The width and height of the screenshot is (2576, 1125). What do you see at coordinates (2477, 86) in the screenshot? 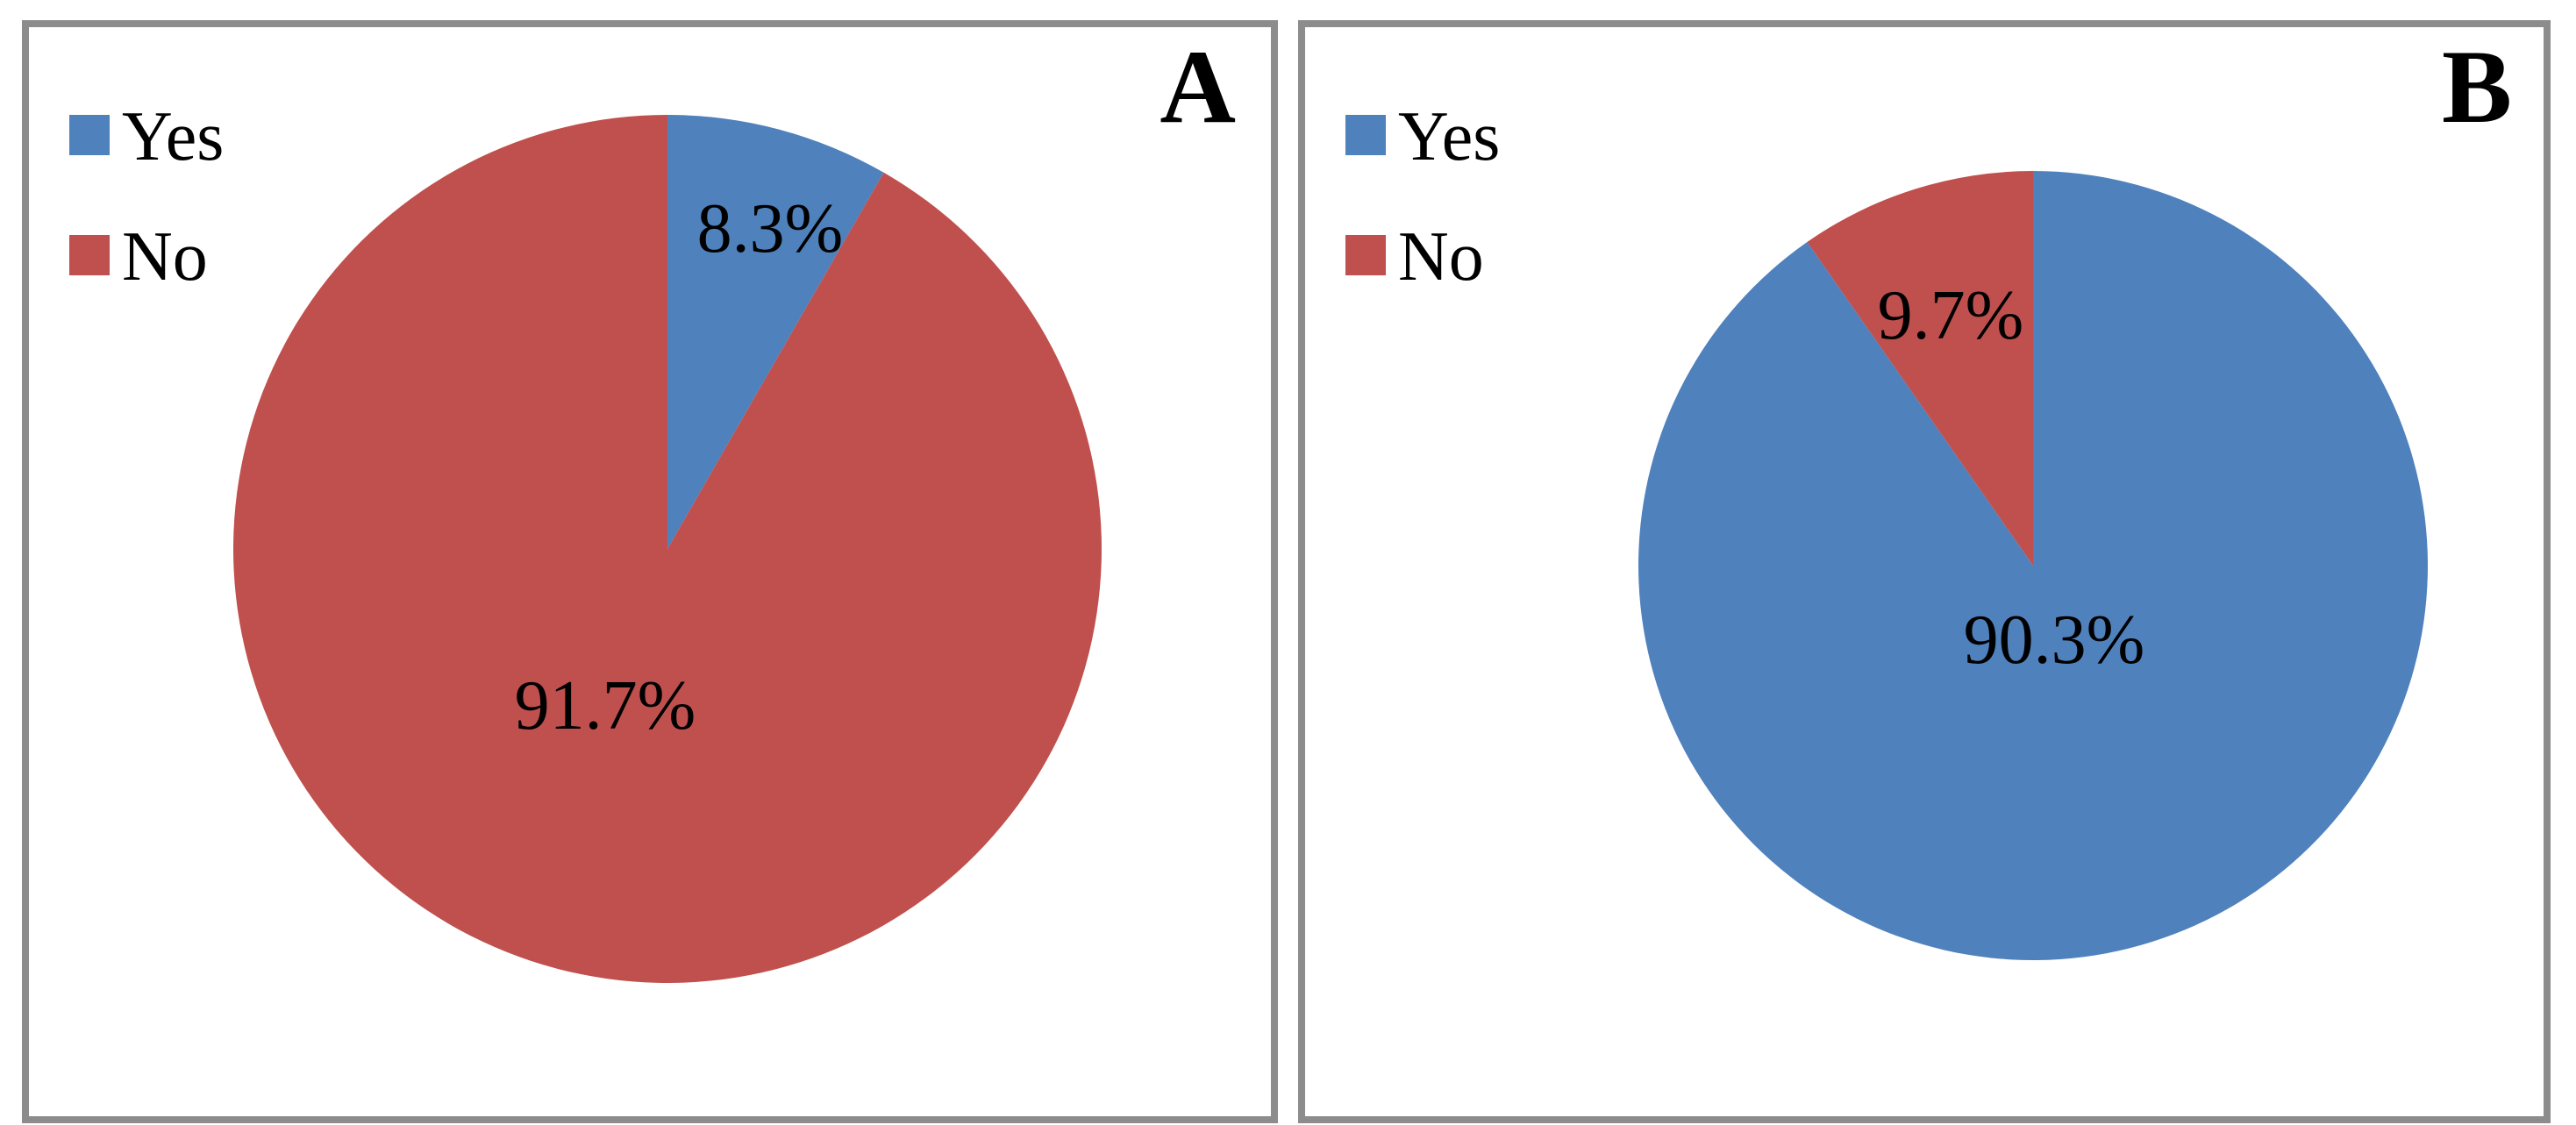
I see `panel-b-label: B` at bounding box center [2477, 86].